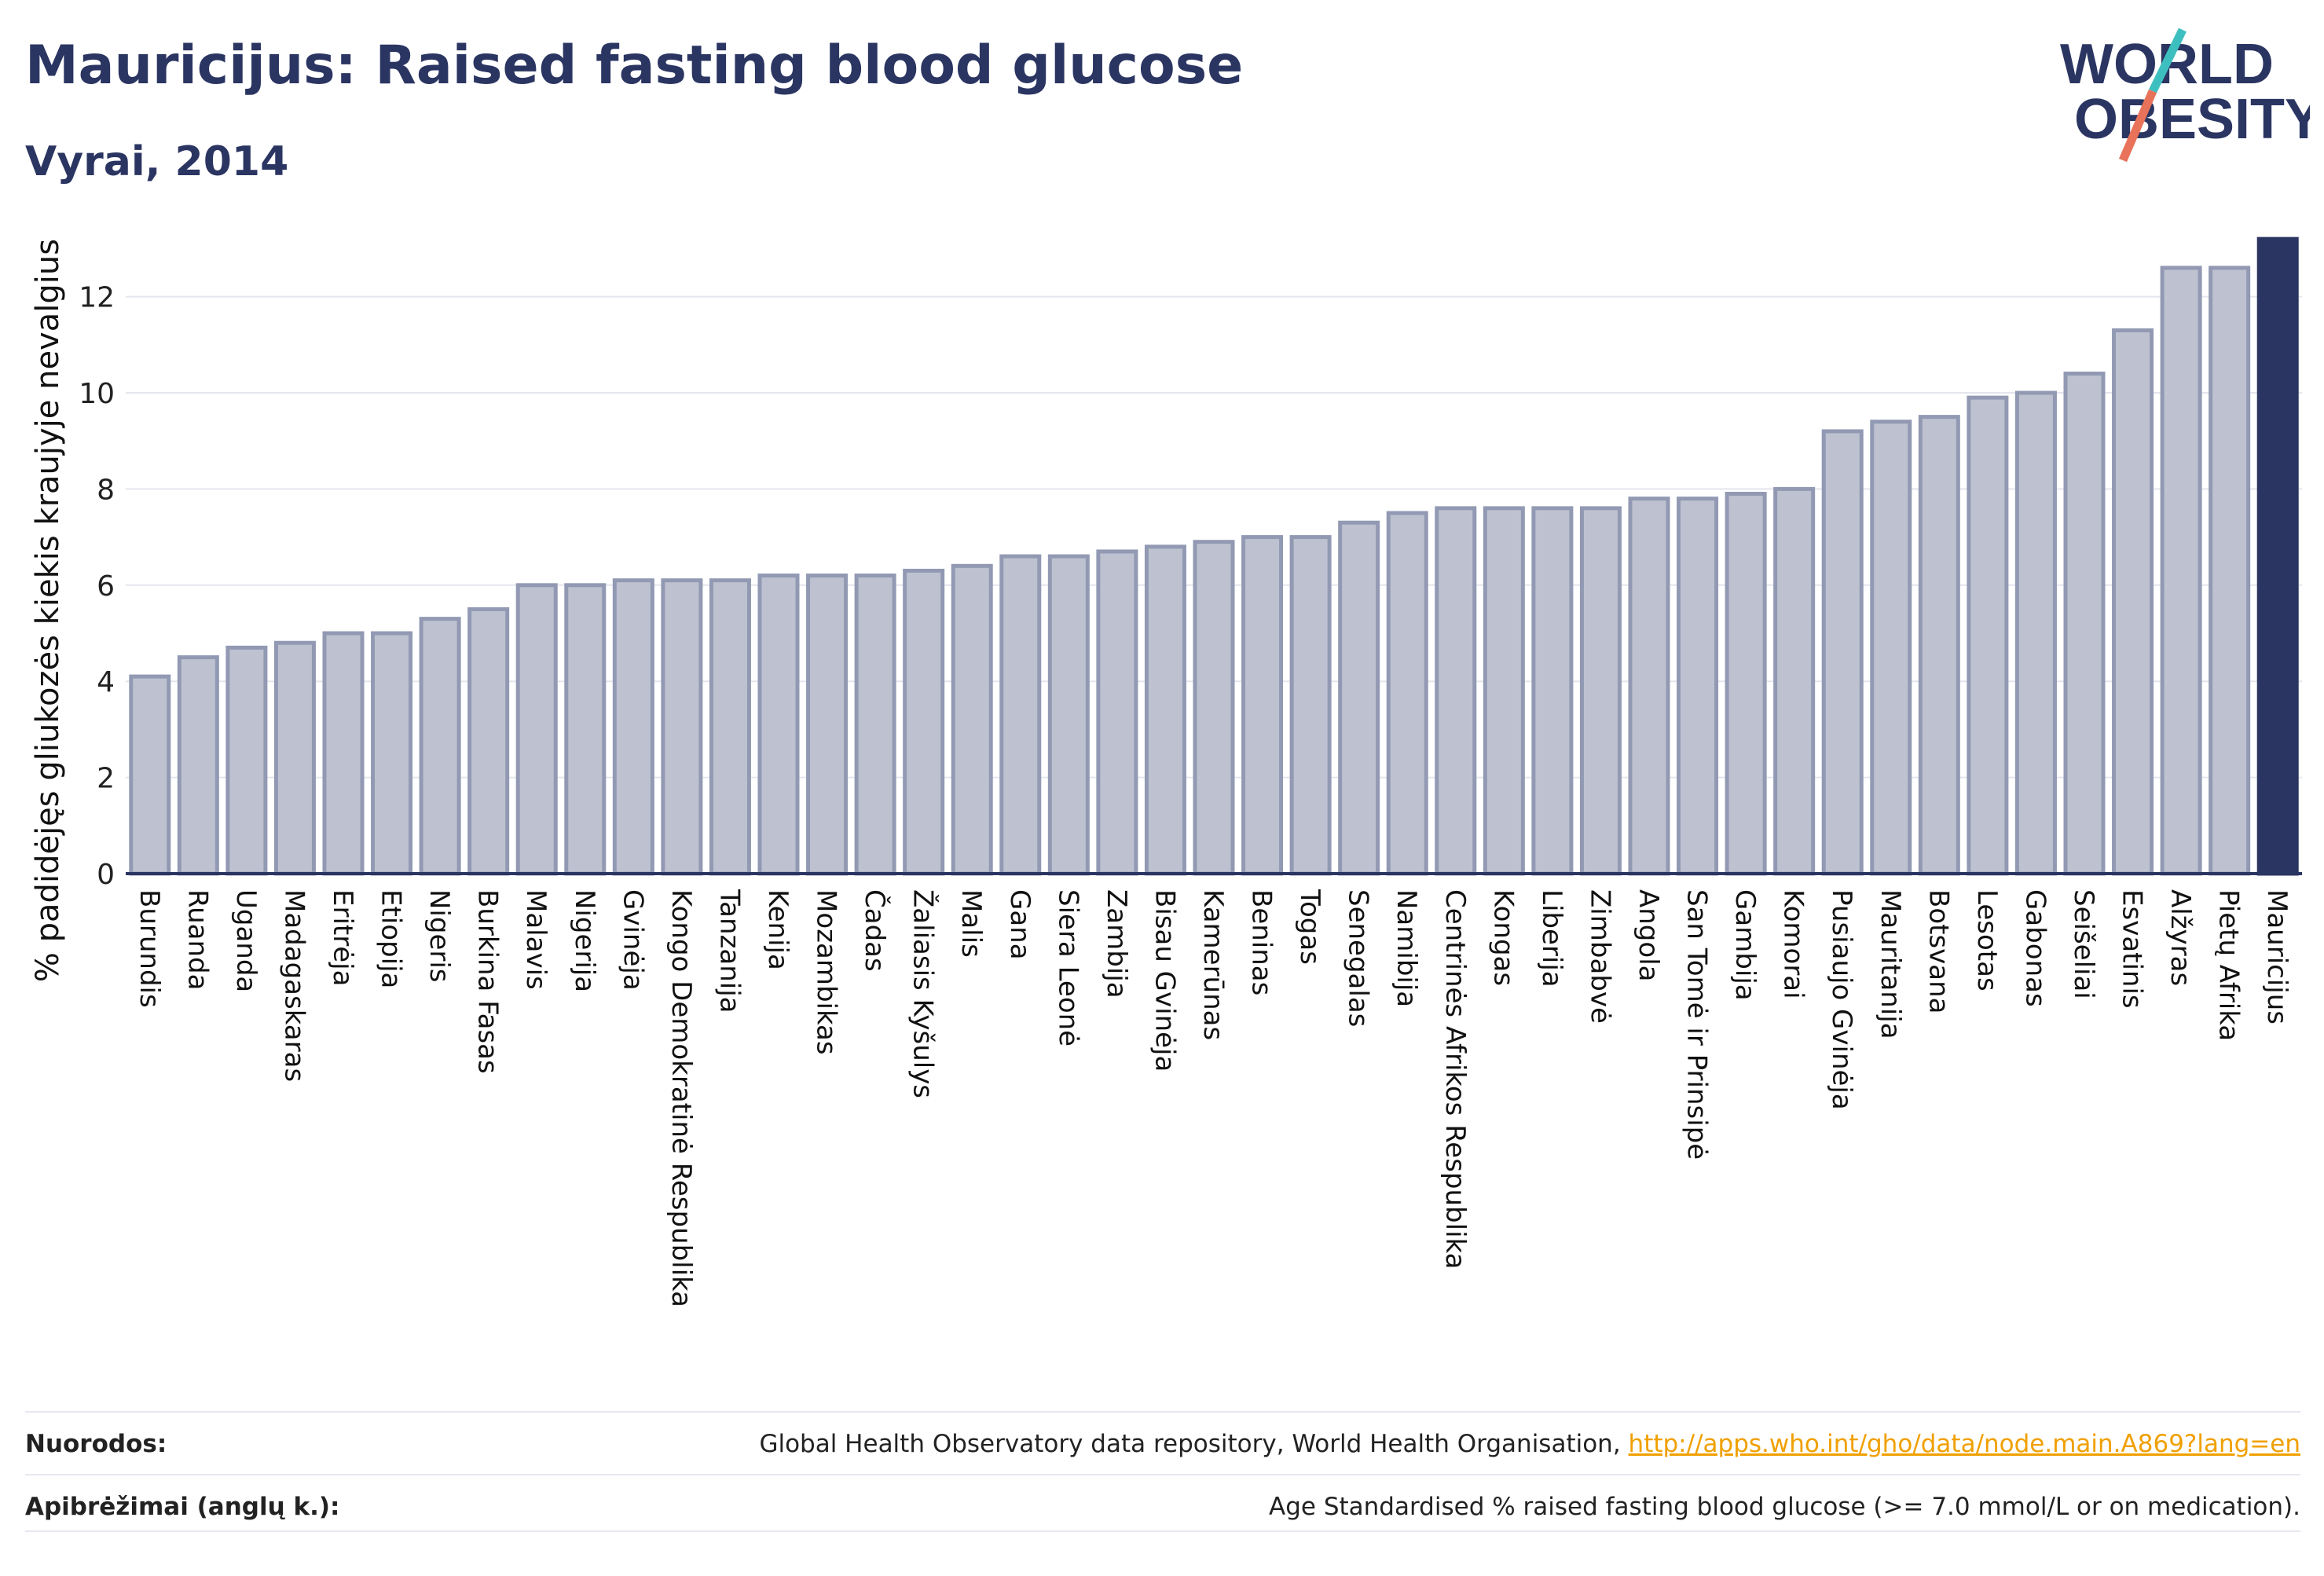 The image size is (2324, 1576). I want to click on x-tick-label: Gabonas, so click(2035, 948).